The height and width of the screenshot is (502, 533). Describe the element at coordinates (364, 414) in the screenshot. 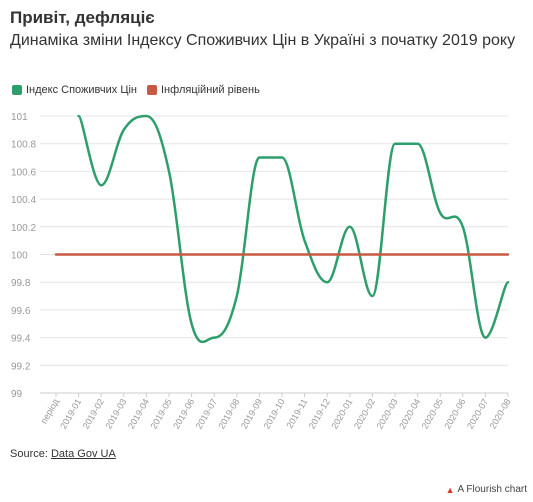

I see `x-tick-label: 2020-02` at that location.